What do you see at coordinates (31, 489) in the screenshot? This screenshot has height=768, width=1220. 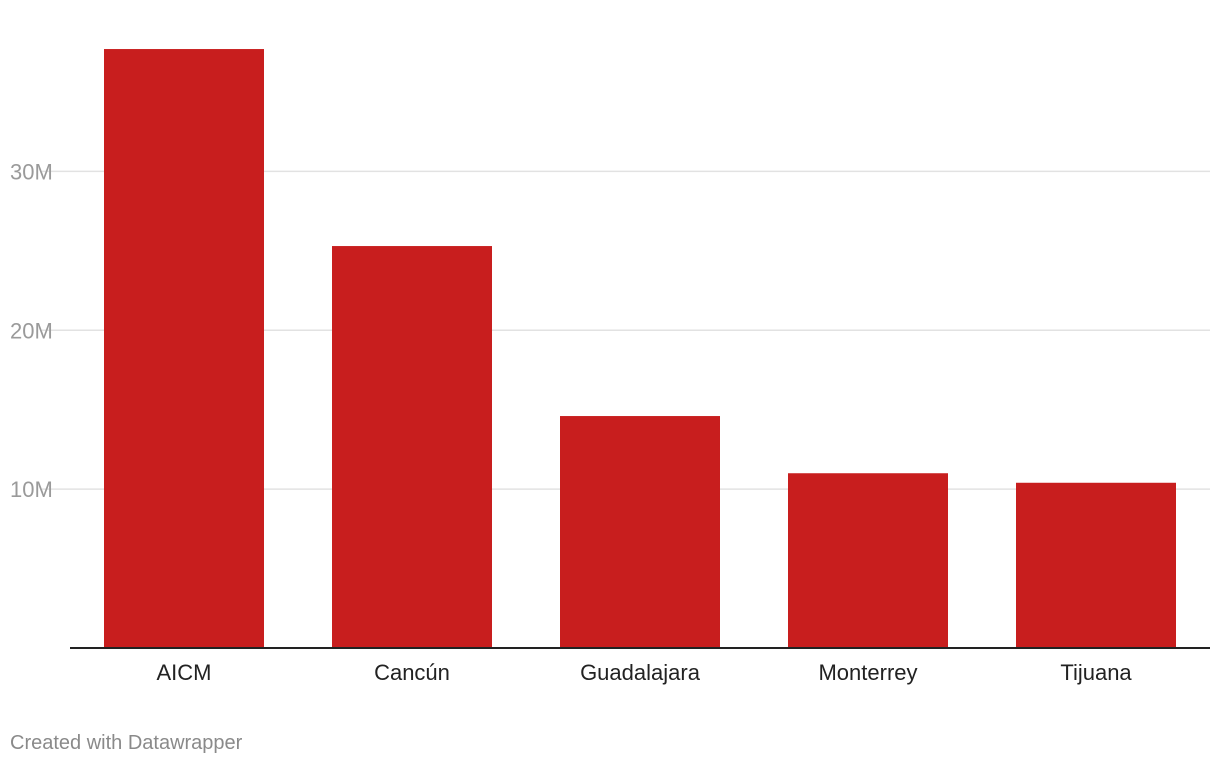 I see `y-tick-label: 10M` at bounding box center [31, 489].